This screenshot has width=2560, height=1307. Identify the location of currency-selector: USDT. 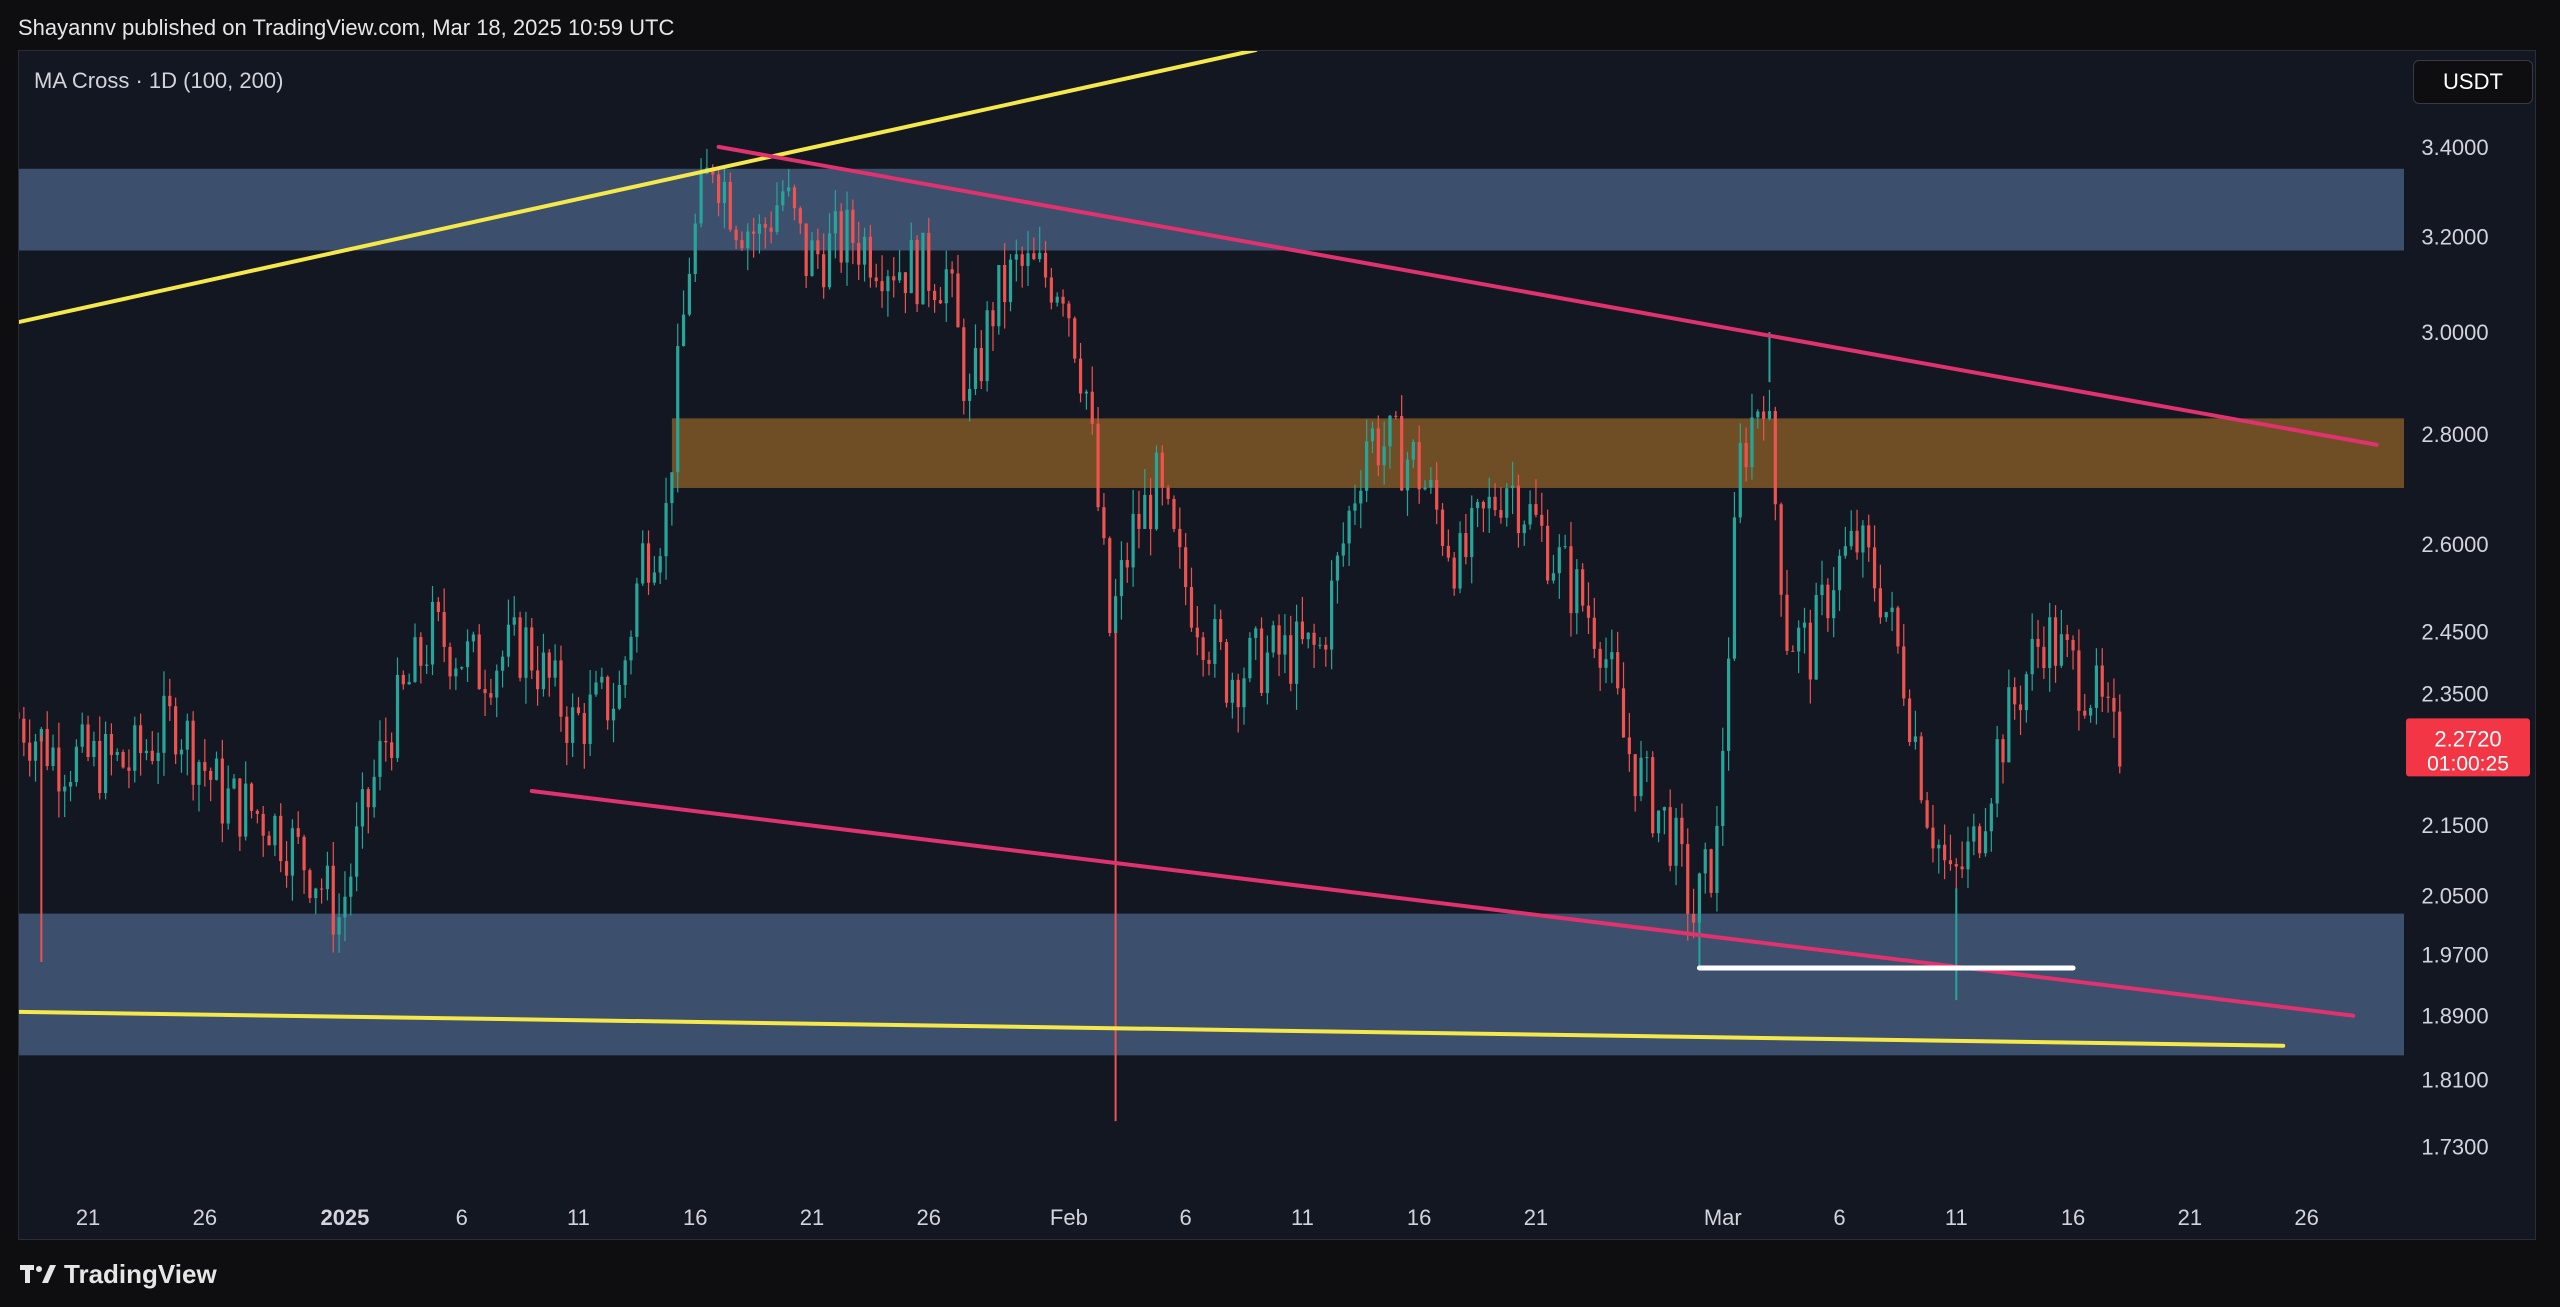
(2473, 82).